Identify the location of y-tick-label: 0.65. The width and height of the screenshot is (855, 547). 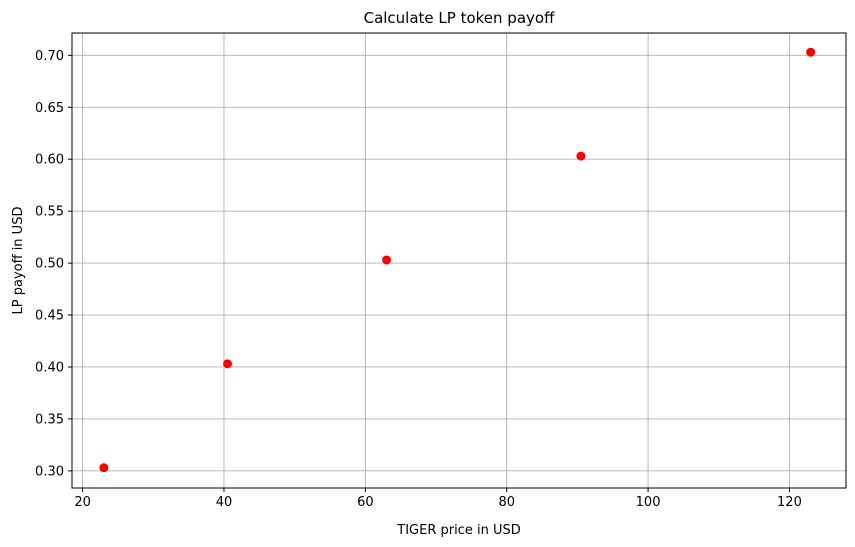
(49, 108).